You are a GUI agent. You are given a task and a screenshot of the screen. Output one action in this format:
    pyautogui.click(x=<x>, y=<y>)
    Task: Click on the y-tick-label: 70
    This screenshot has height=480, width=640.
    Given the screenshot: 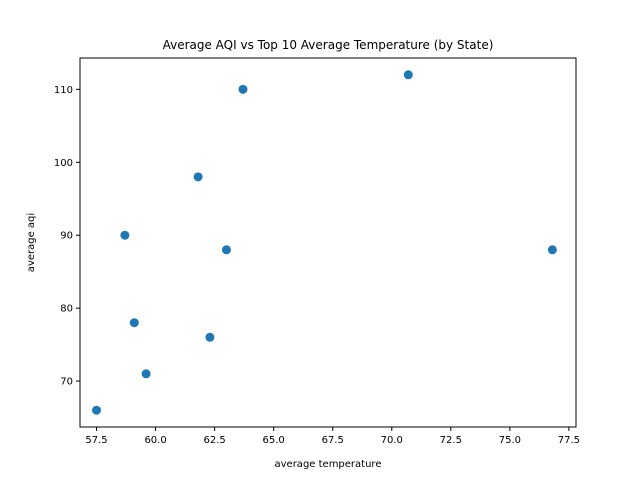 What is the action you would take?
    pyautogui.click(x=66, y=382)
    